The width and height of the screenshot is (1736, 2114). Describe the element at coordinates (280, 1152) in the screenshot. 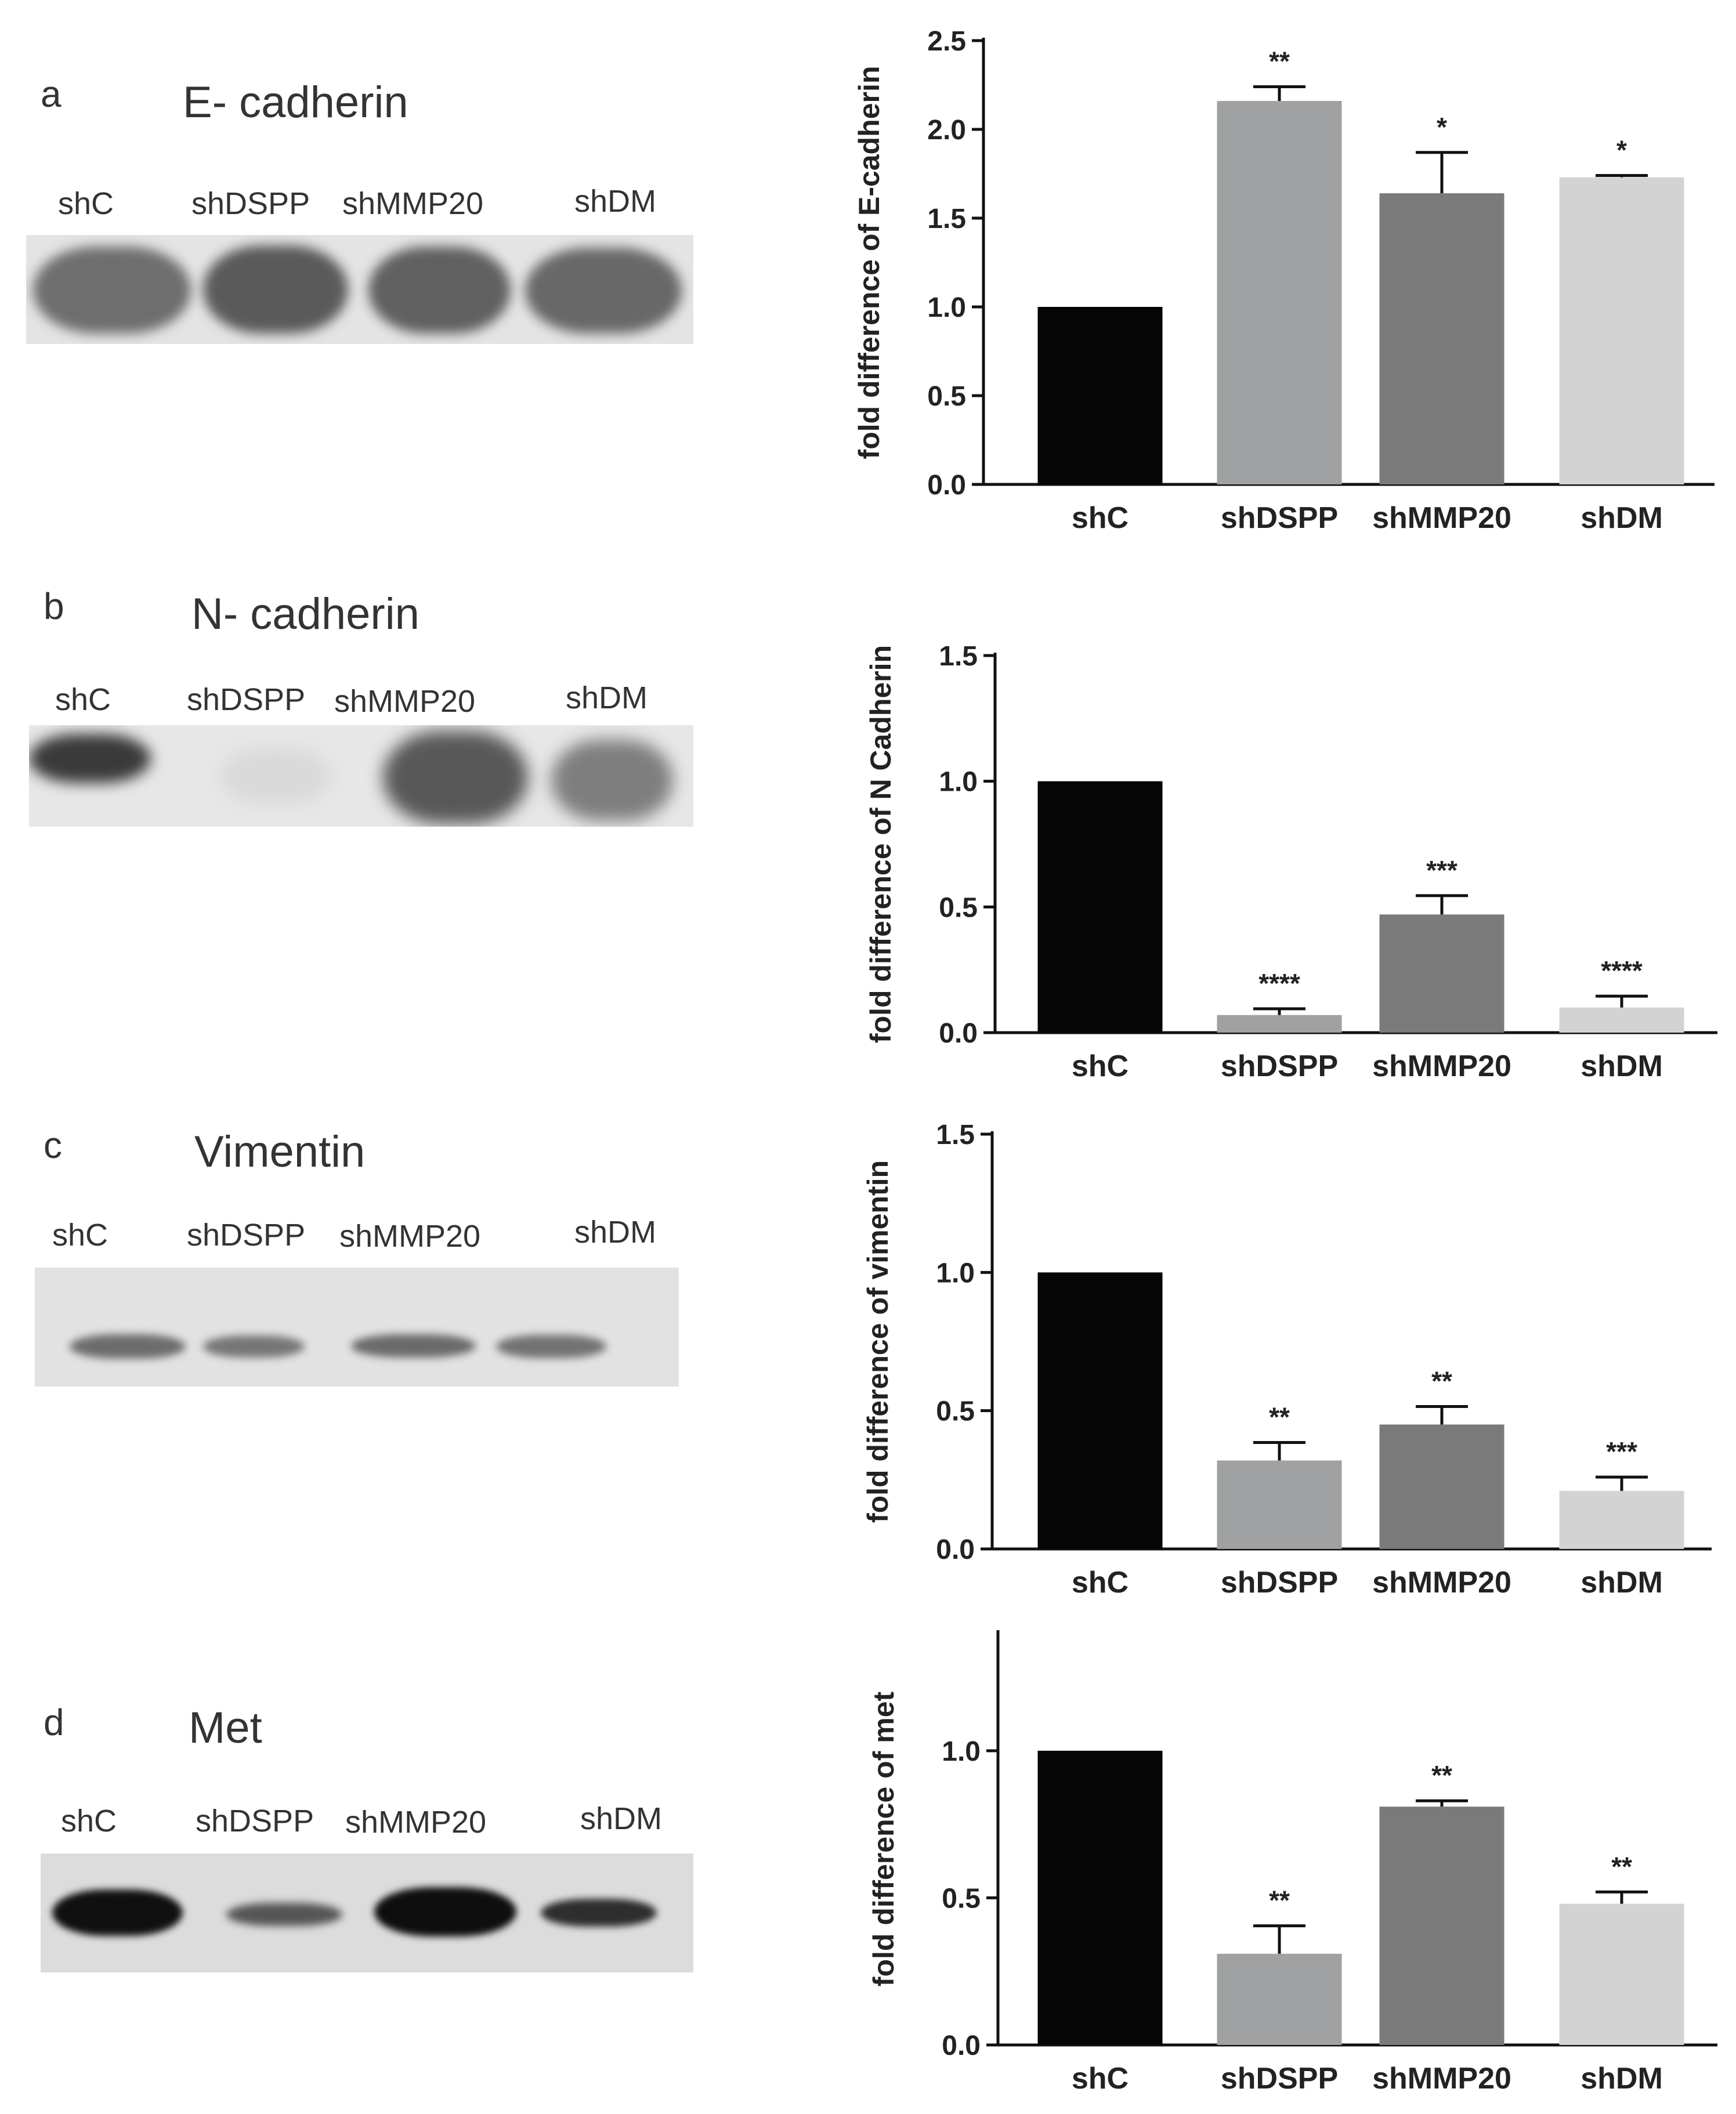

I see `blot-title-vimentin: Vimentin` at that location.